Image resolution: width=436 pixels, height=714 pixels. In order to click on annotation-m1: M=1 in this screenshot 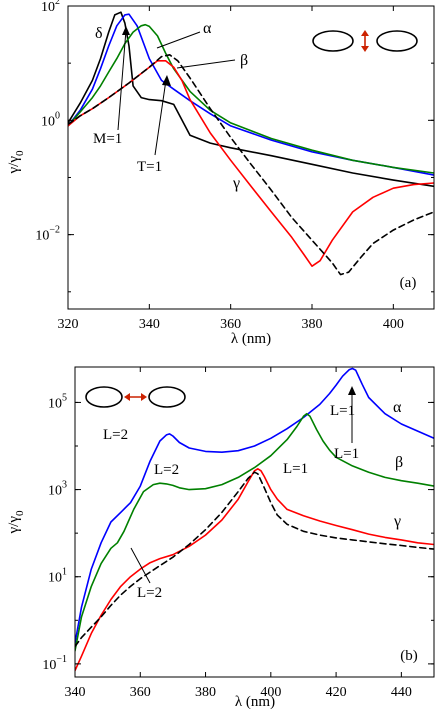, I will do `click(107, 139)`.